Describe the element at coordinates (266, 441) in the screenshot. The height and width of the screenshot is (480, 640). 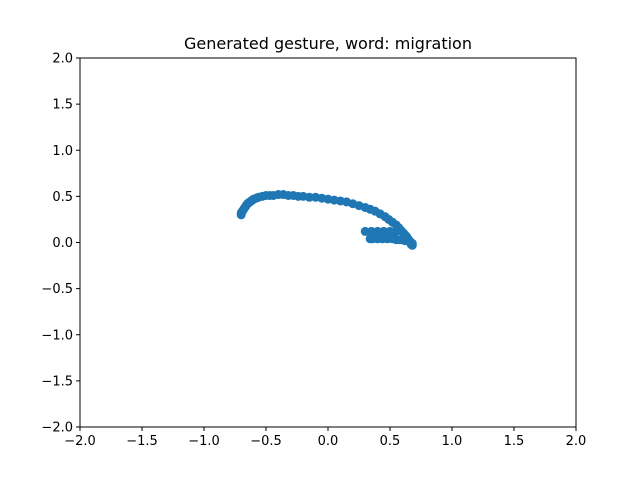
I see `x-tick-label: −0.5` at that location.